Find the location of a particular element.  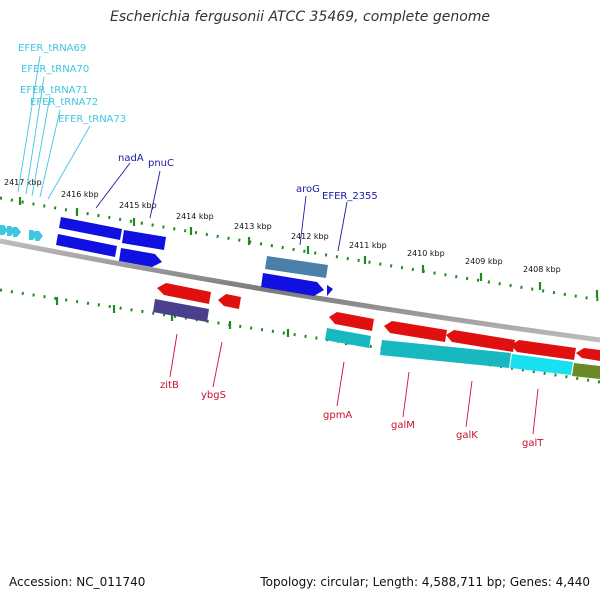

scale-label: 2412 kbp is located at coordinates (310, 236).